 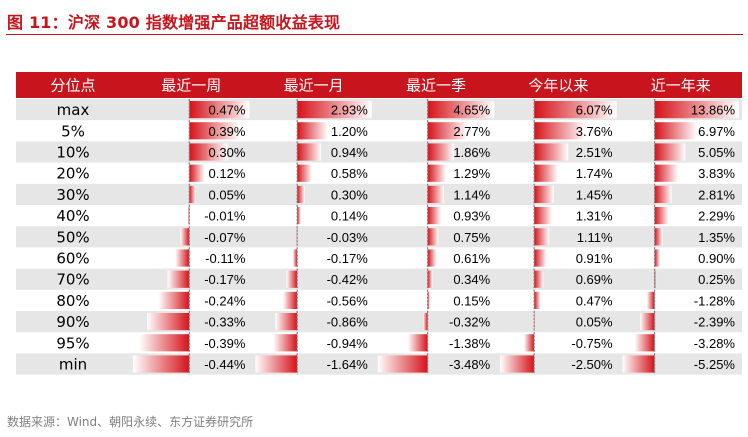 What do you see at coordinates (592, 343) in the screenshot?
I see `value-label: -0.75%` at bounding box center [592, 343].